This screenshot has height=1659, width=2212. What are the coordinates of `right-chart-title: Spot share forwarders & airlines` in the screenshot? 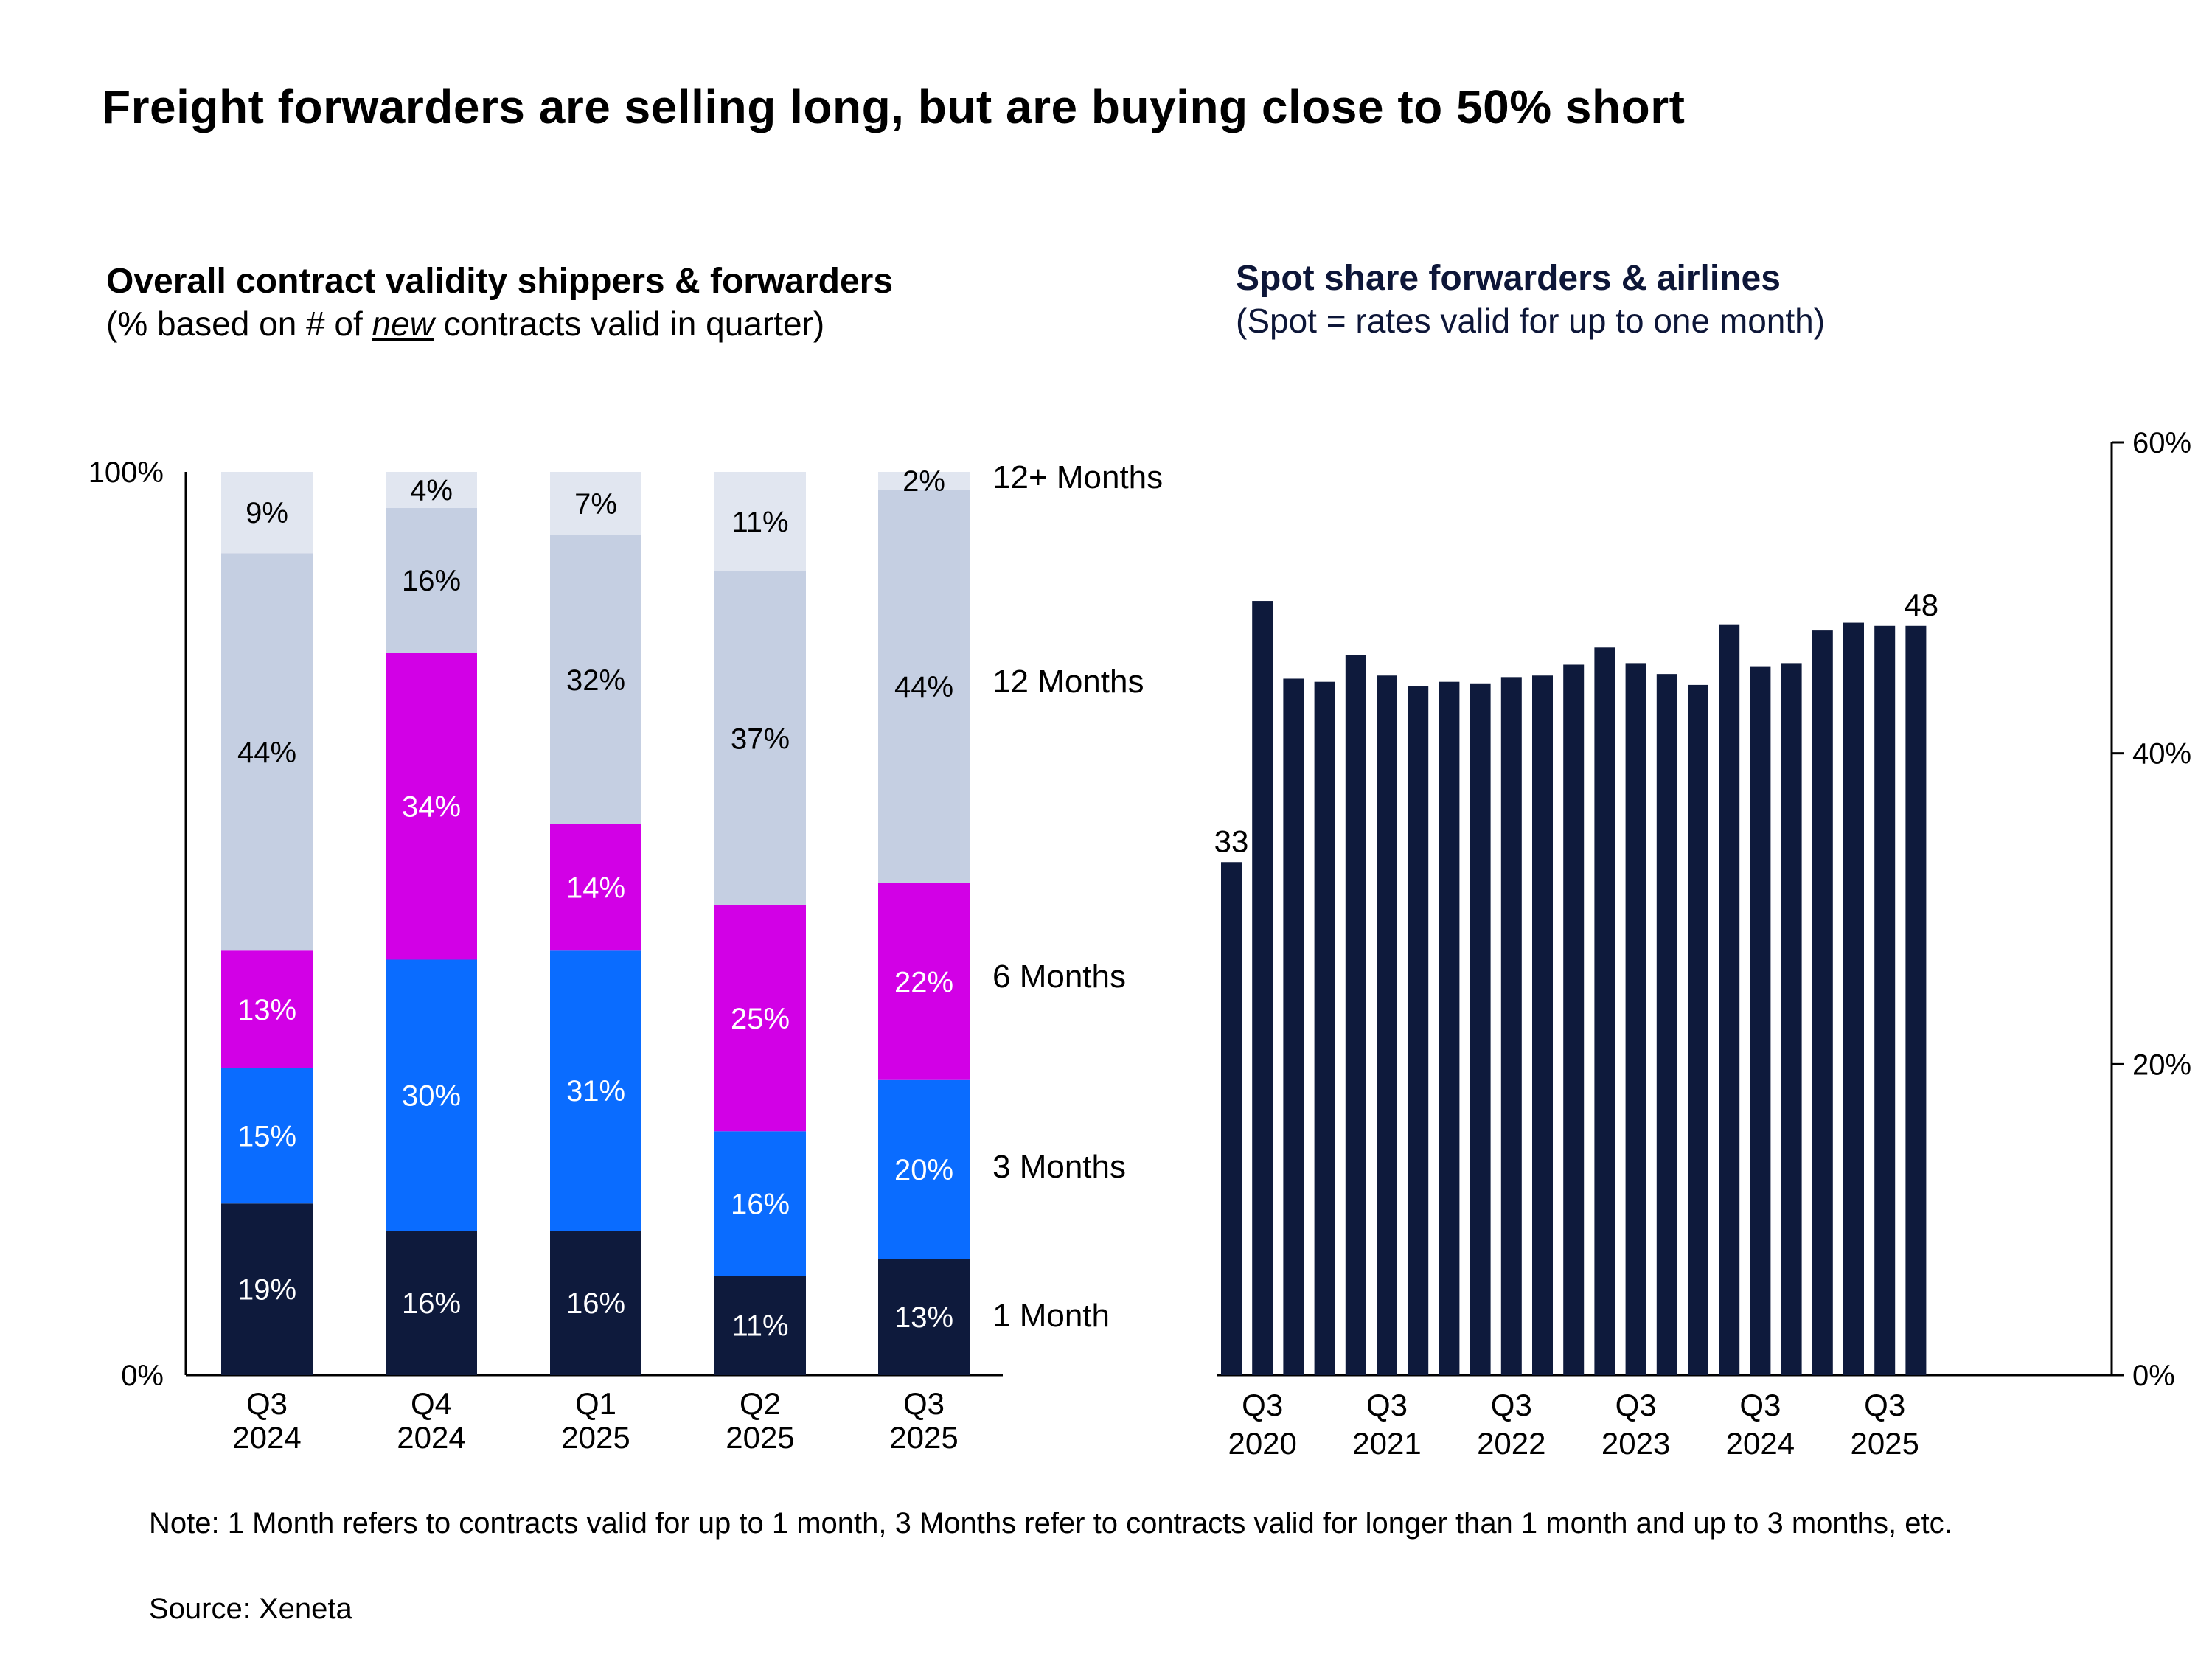 It's located at (1508, 278).